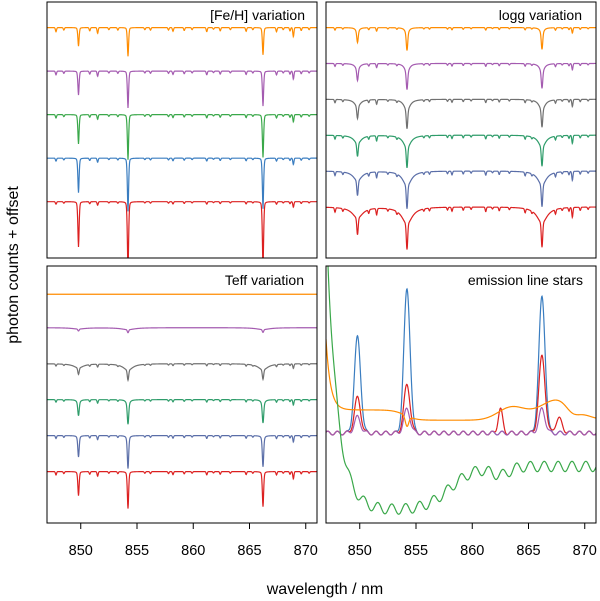 This screenshot has height=601, width=600. I want to click on panel-title: logg variation, so click(540, 15).